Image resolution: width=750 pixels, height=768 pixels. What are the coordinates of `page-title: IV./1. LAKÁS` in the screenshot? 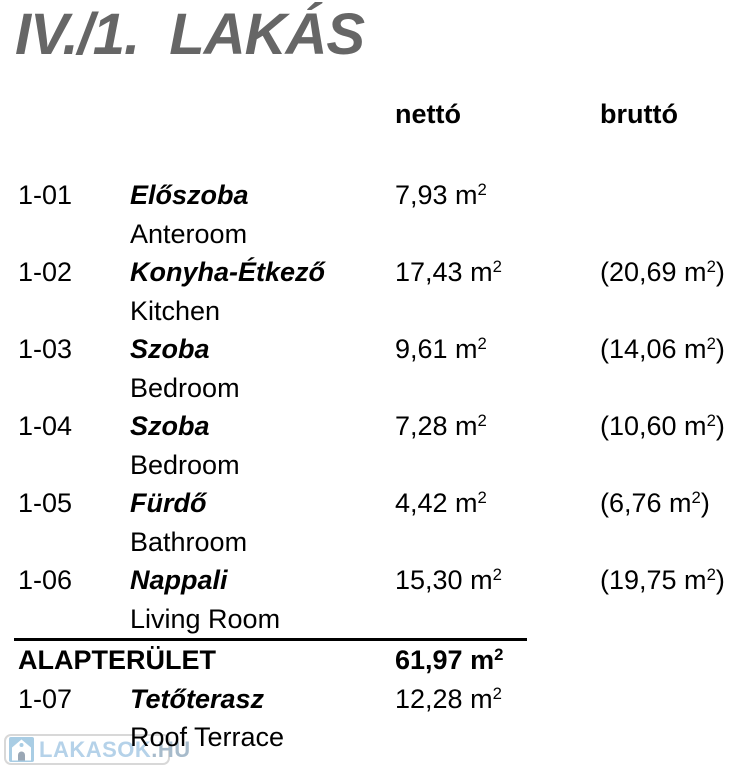 It's located at (190, 34).